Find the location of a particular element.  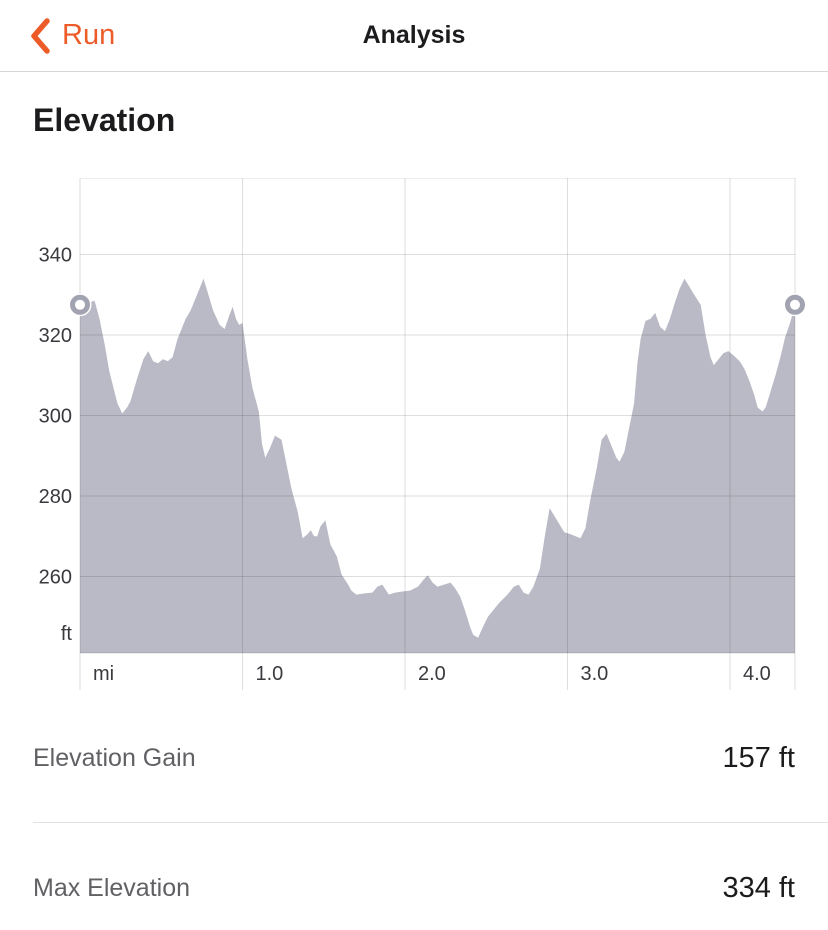

start-marker is located at coordinates (80, 304).